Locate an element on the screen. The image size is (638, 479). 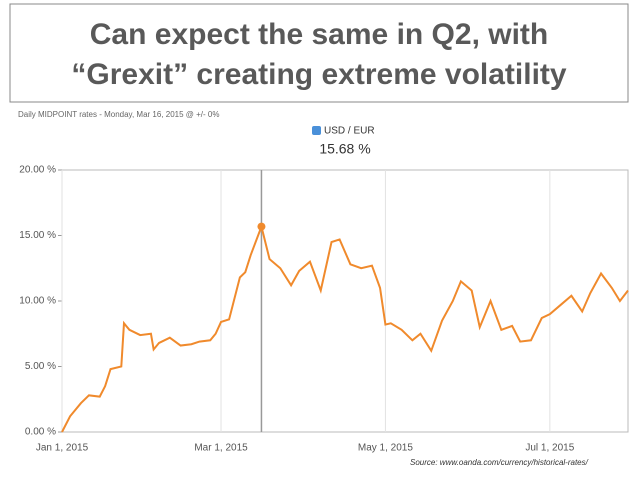
x-tick-label: Jan 1, 2015 is located at coordinates (62, 448).